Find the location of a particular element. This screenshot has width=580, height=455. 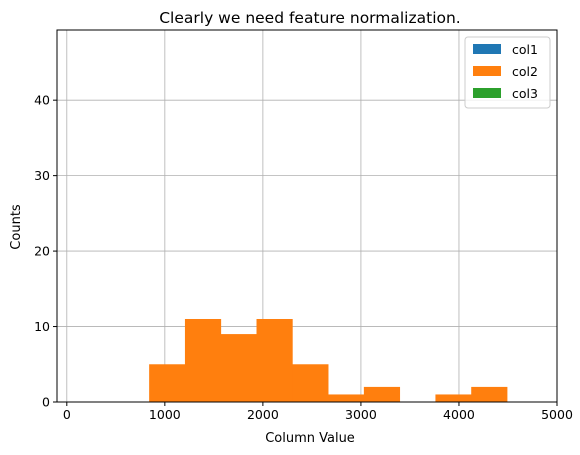

legend-label-col1: col1 is located at coordinates (525, 49).